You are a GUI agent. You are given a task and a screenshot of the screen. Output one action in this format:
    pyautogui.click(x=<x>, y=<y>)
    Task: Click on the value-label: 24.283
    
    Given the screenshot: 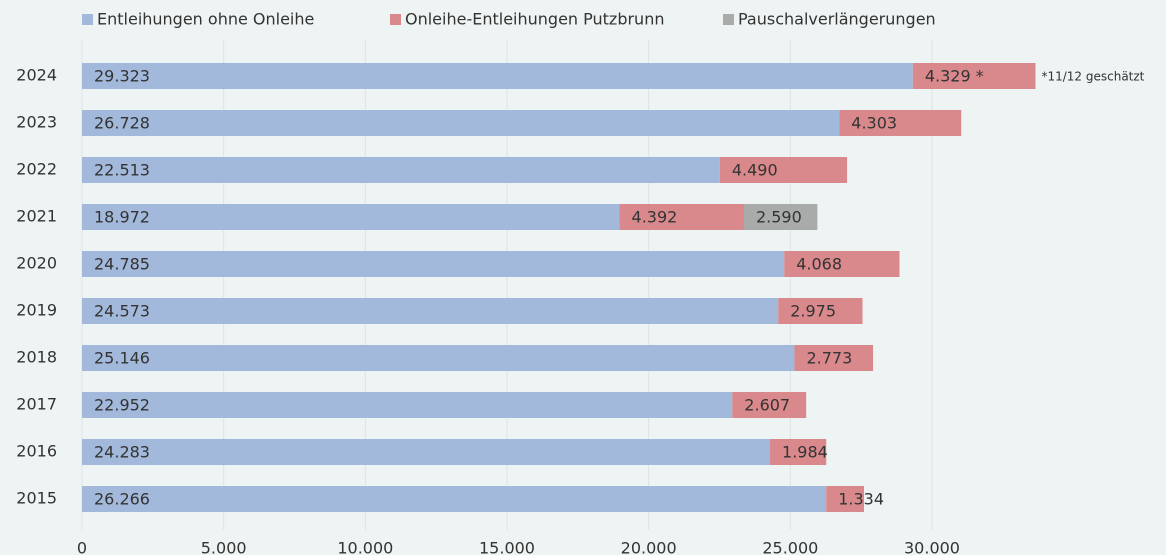 What is the action you would take?
    pyautogui.click(x=122, y=452)
    